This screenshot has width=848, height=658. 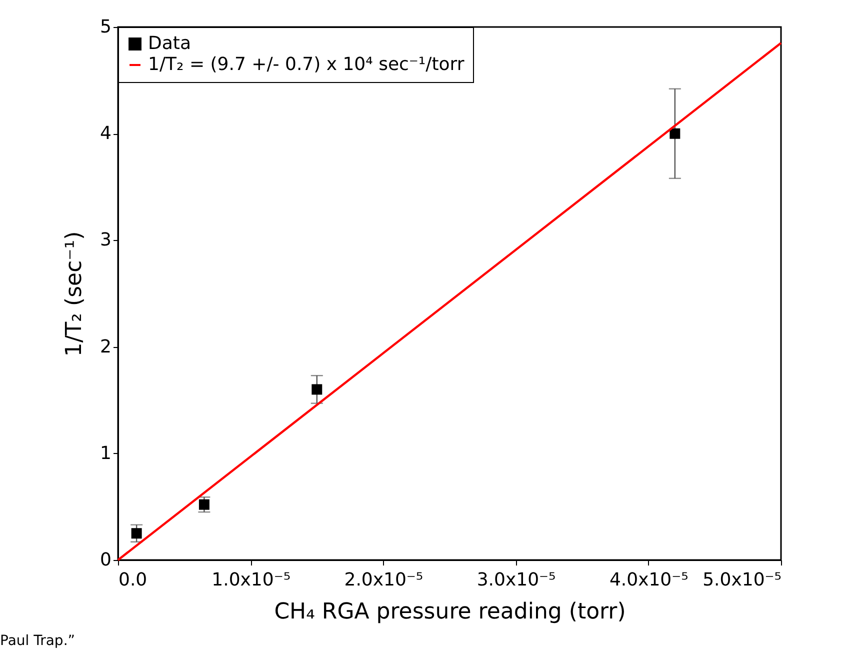 I want to click on y-tick-label: 2, so click(x=106, y=347).